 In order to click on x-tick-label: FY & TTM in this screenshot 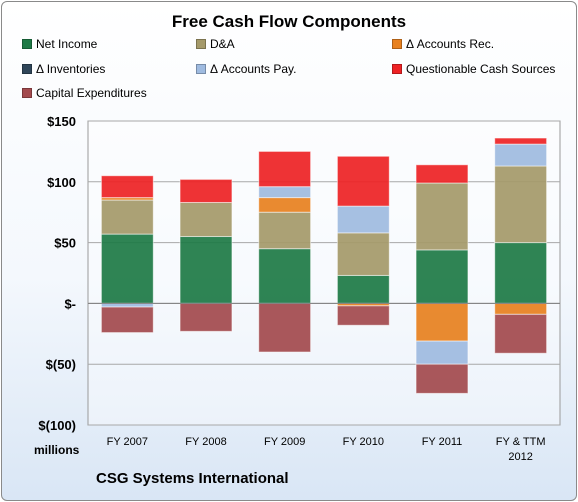, I will do `click(521, 442)`.